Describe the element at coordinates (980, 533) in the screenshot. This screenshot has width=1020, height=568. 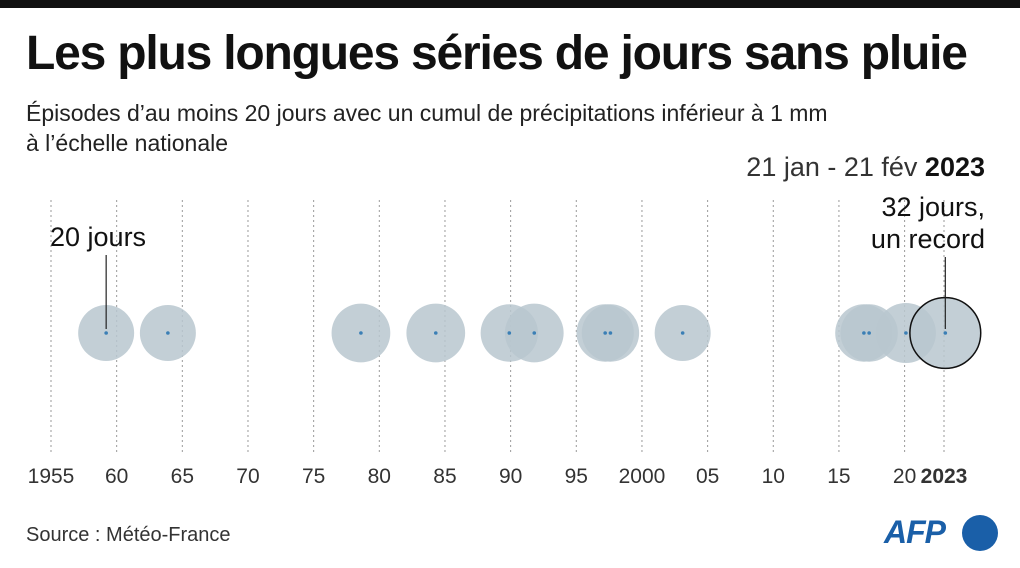
I see `afp-logo-dot` at that location.